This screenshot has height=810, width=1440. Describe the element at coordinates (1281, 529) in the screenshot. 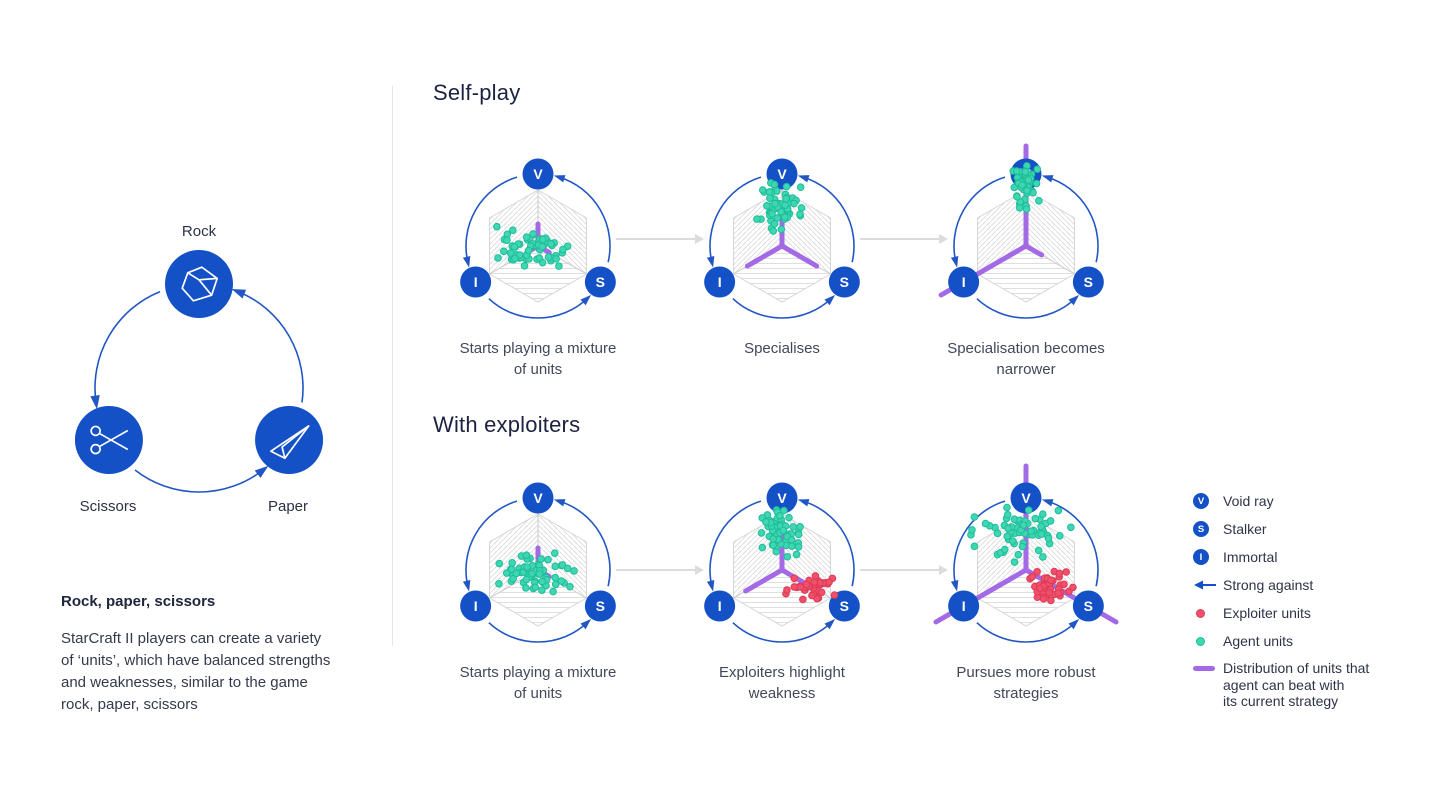

I see `legend-item: S Stalker` at that location.